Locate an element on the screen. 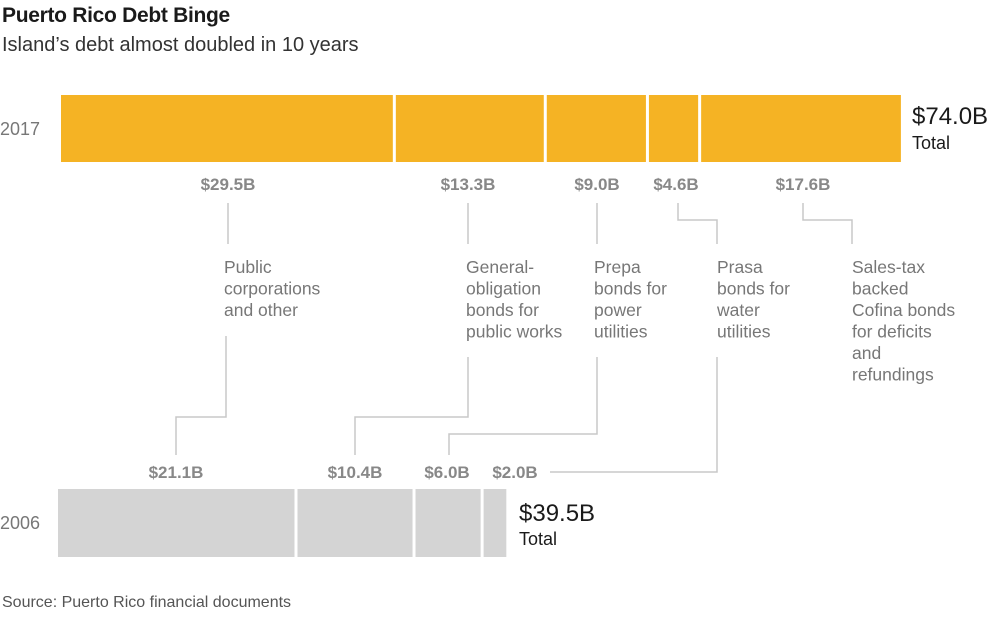 The image size is (1000, 635). value-label-2006-2: $10.4B is located at coordinates (355, 472).